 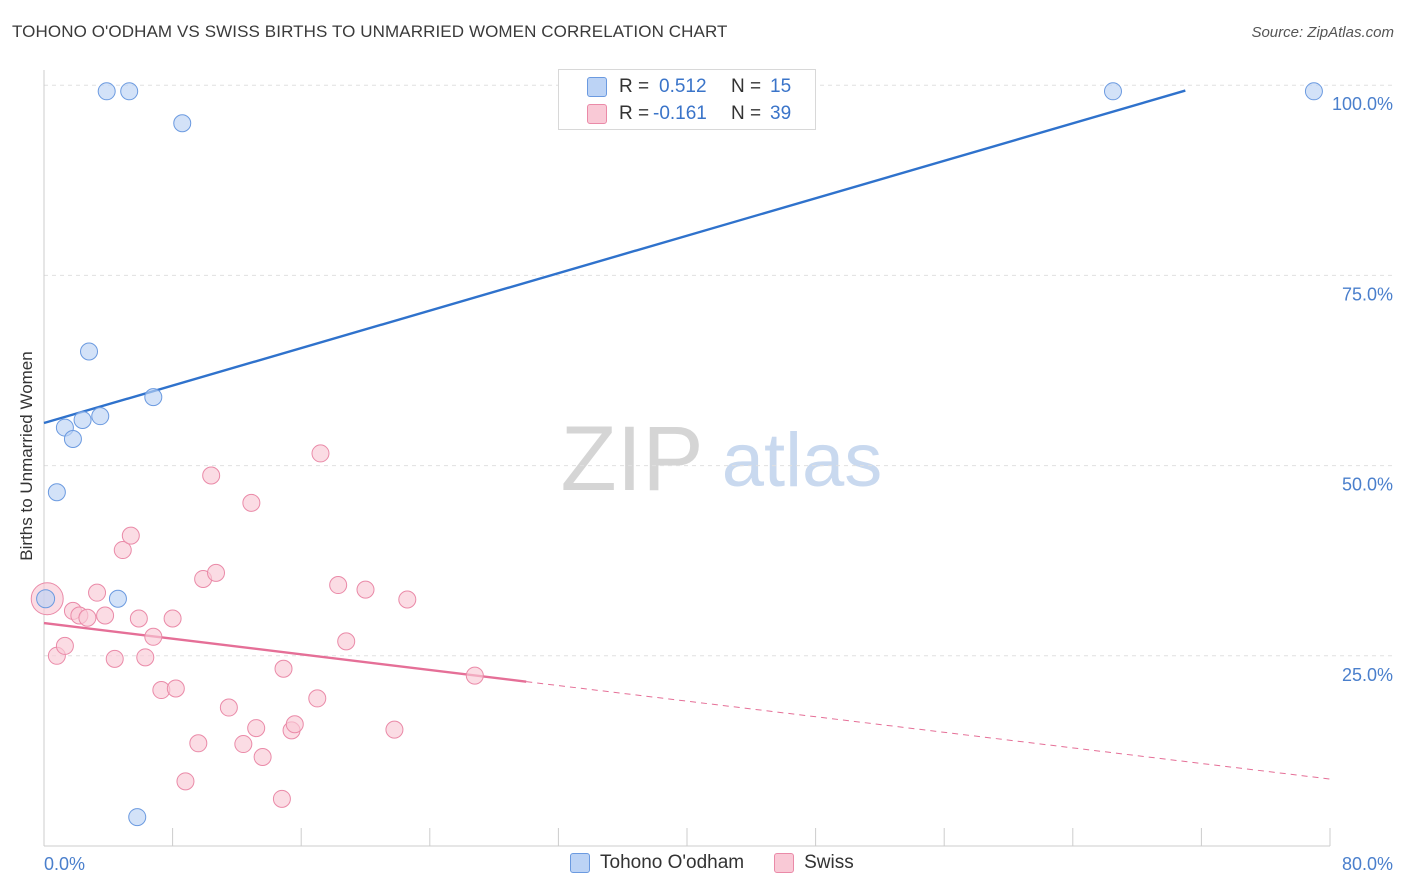 What do you see at coordinates (597, 87) in the screenshot?
I see `stats-swatch-tohono` at bounding box center [597, 87].